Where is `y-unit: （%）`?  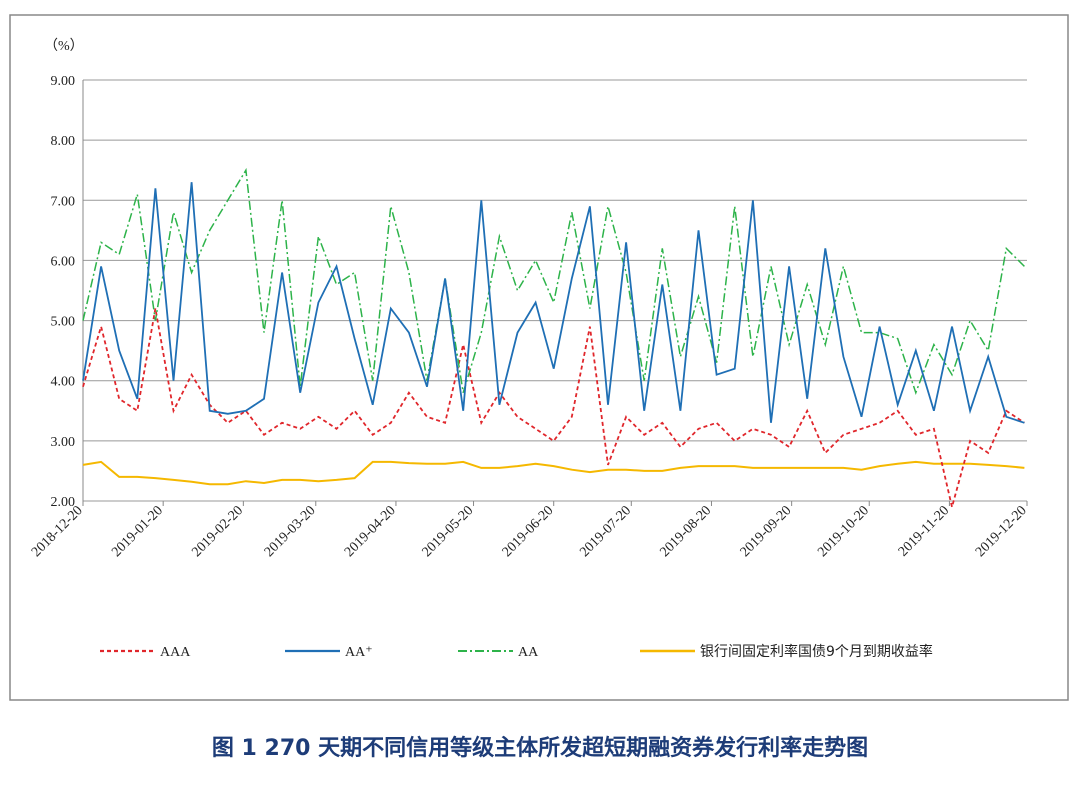
y-unit: （%） is located at coordinates (64, 46).